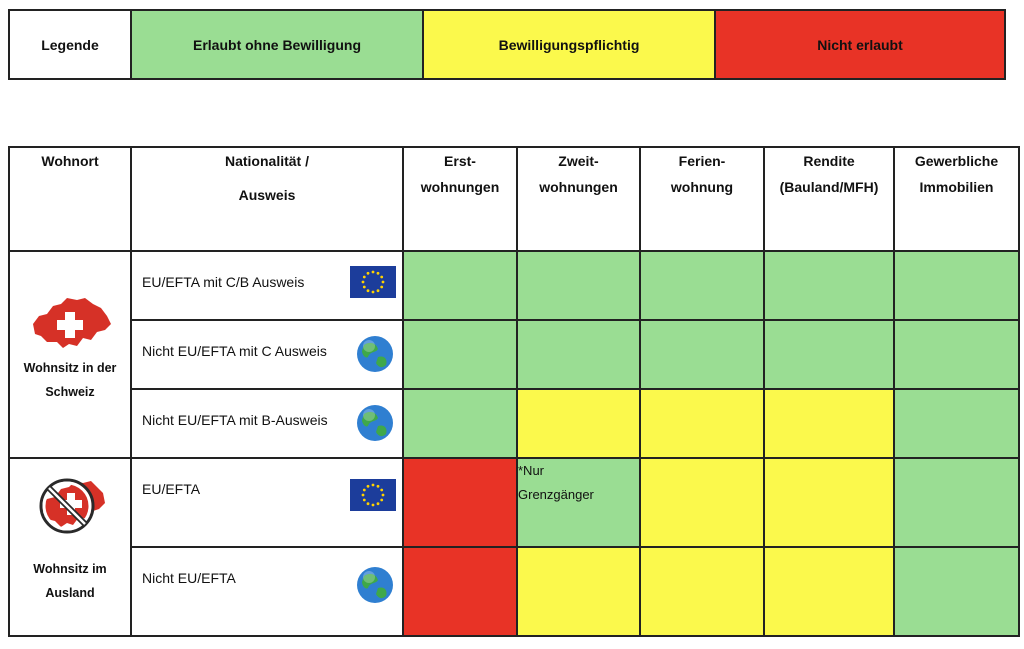 The height and width of the screenshot is (649, 1024). What do you see at coordinates (578, 199) in the screenshot?
I see `header-zweitwohnungen: Zweit-wohnungen` at bounding box center [578, 199].